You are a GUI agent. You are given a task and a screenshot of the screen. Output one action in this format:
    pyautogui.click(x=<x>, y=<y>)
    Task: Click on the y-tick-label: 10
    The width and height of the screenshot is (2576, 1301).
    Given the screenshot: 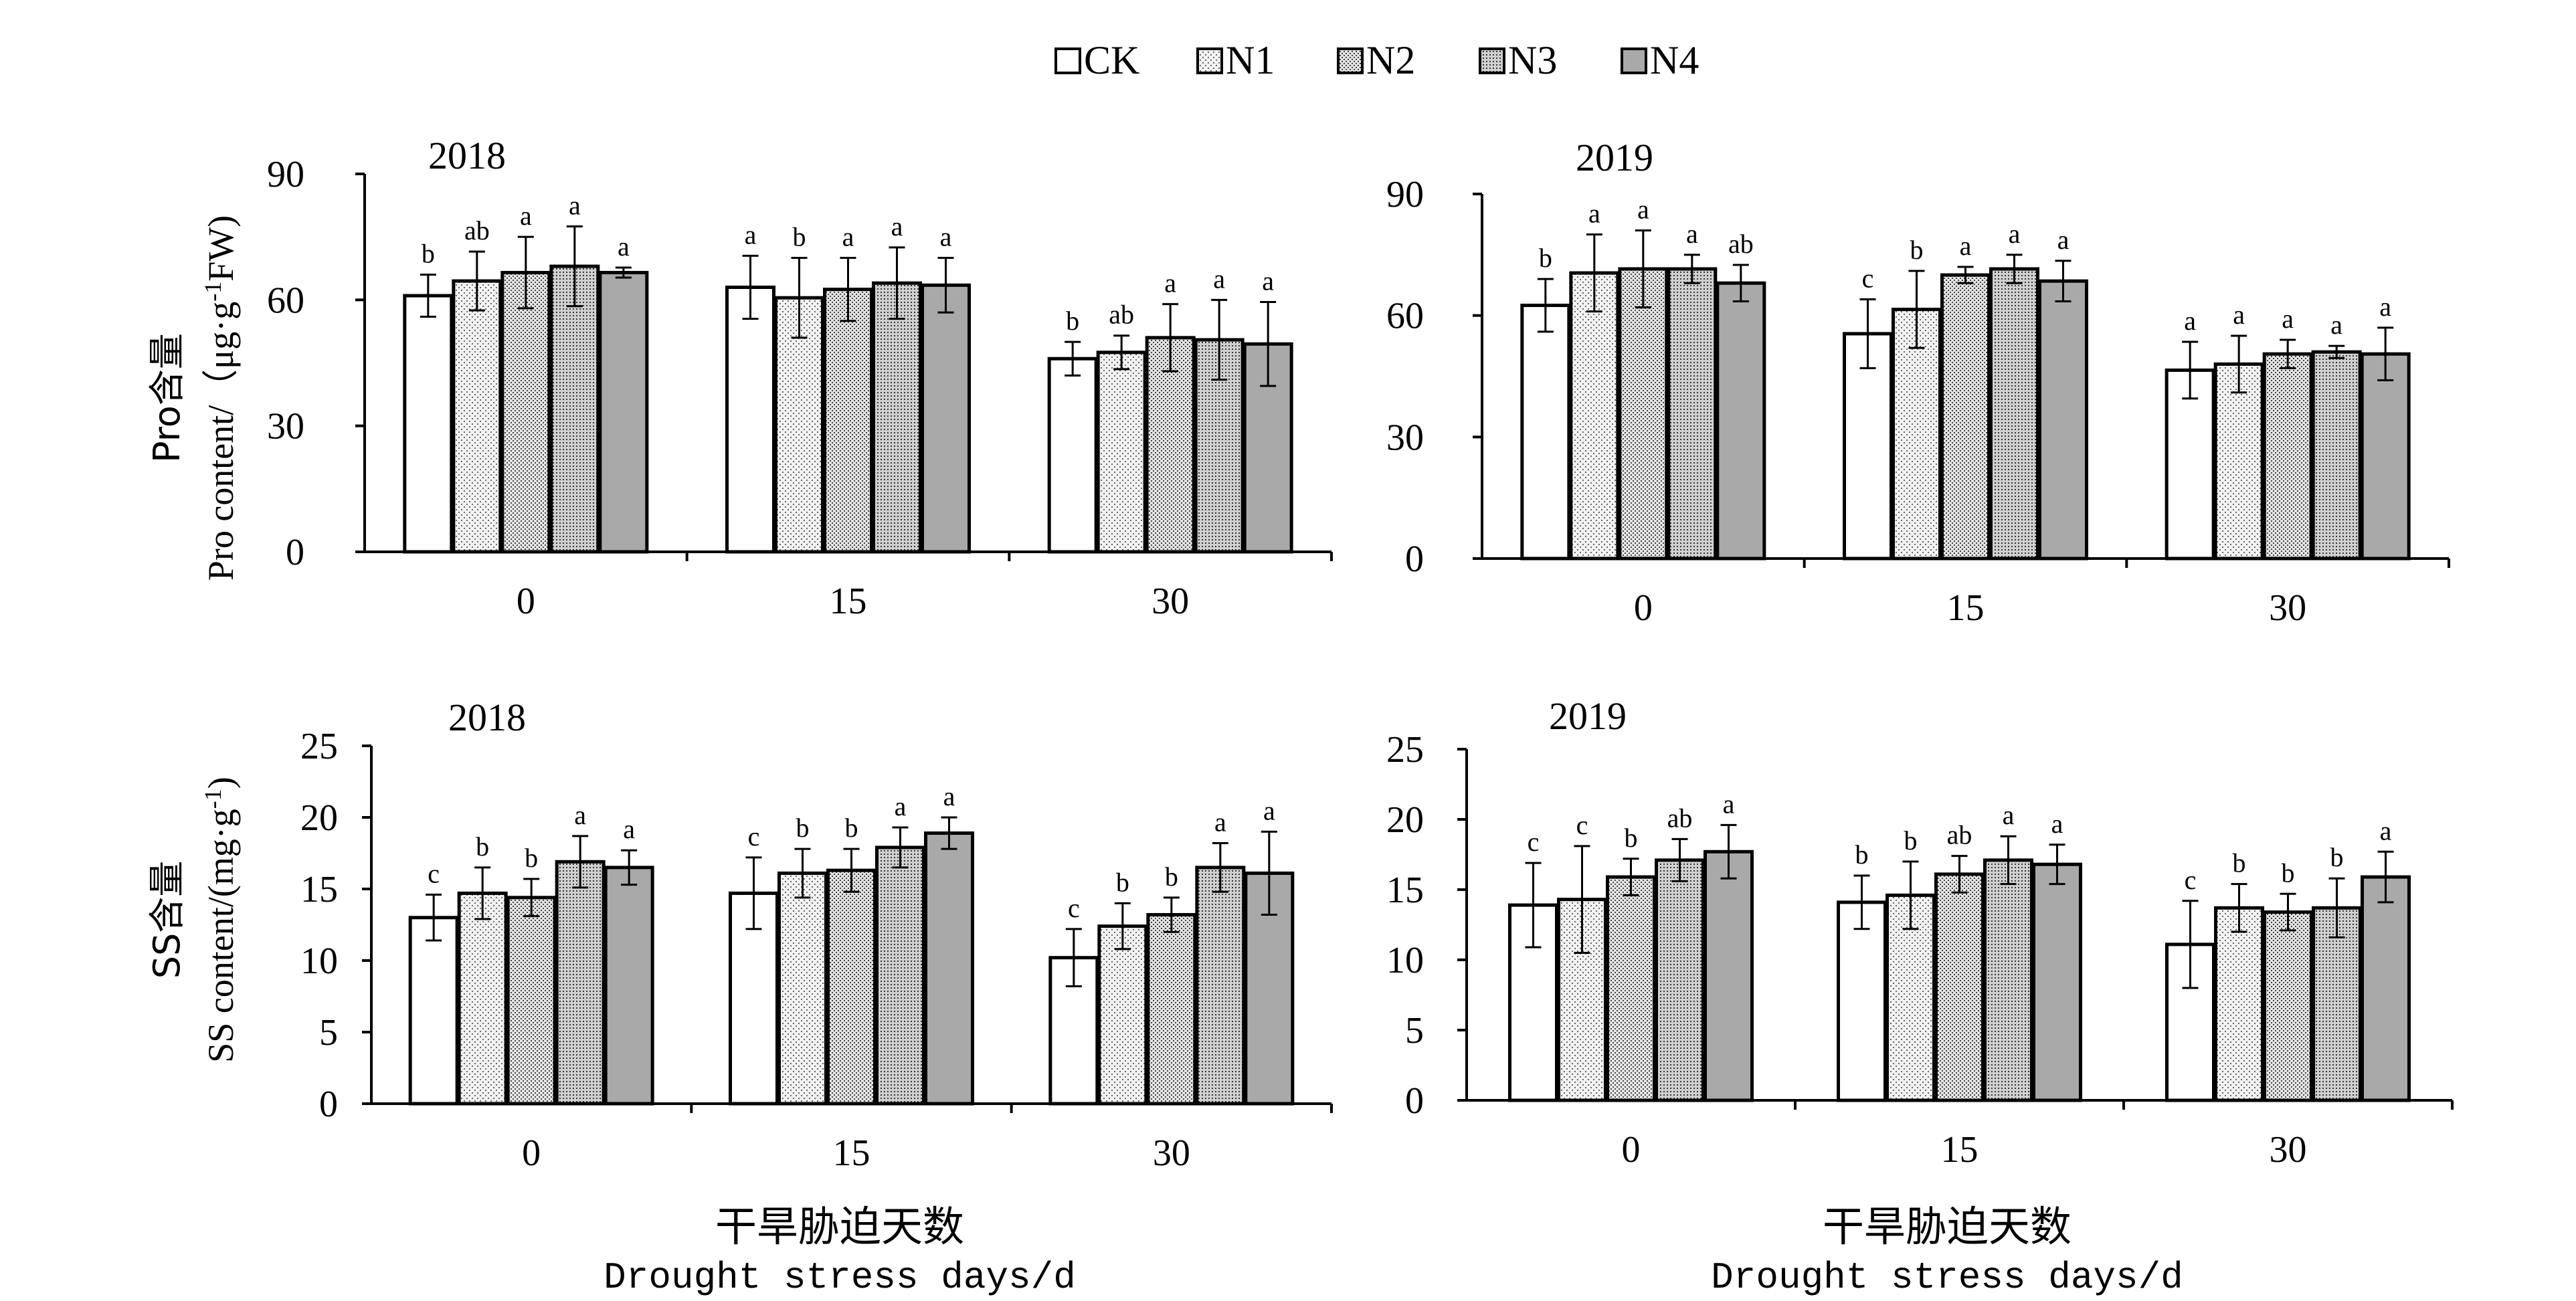 What is the action you would take?
    pyautogui.click(x=1405, y=960)
    